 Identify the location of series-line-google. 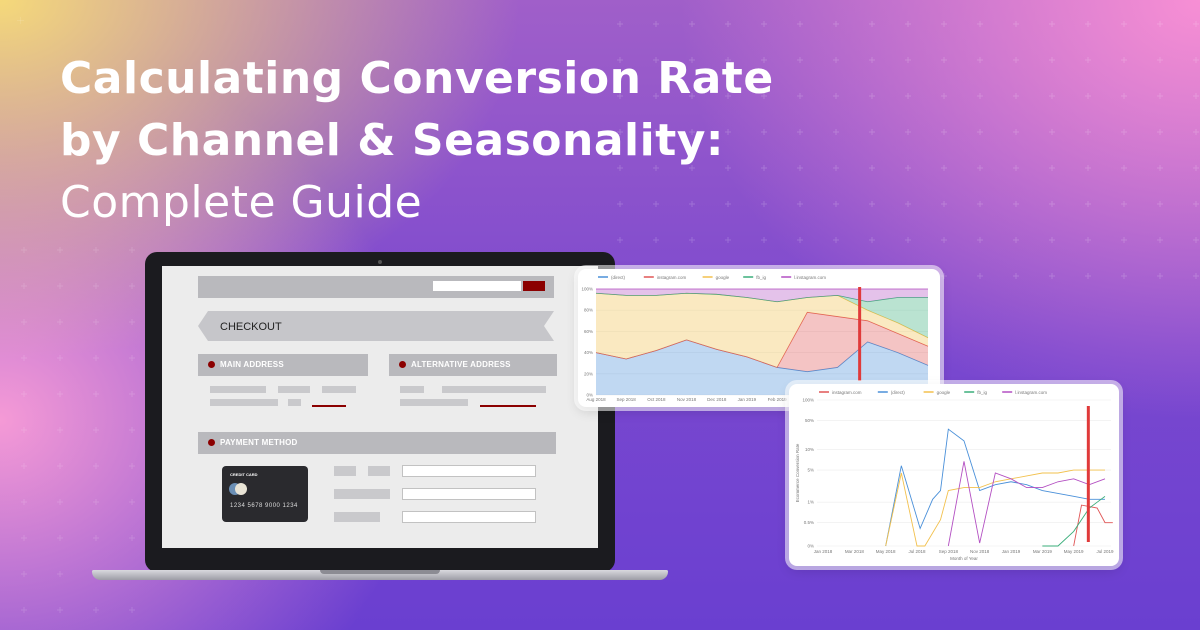
(995, 508).